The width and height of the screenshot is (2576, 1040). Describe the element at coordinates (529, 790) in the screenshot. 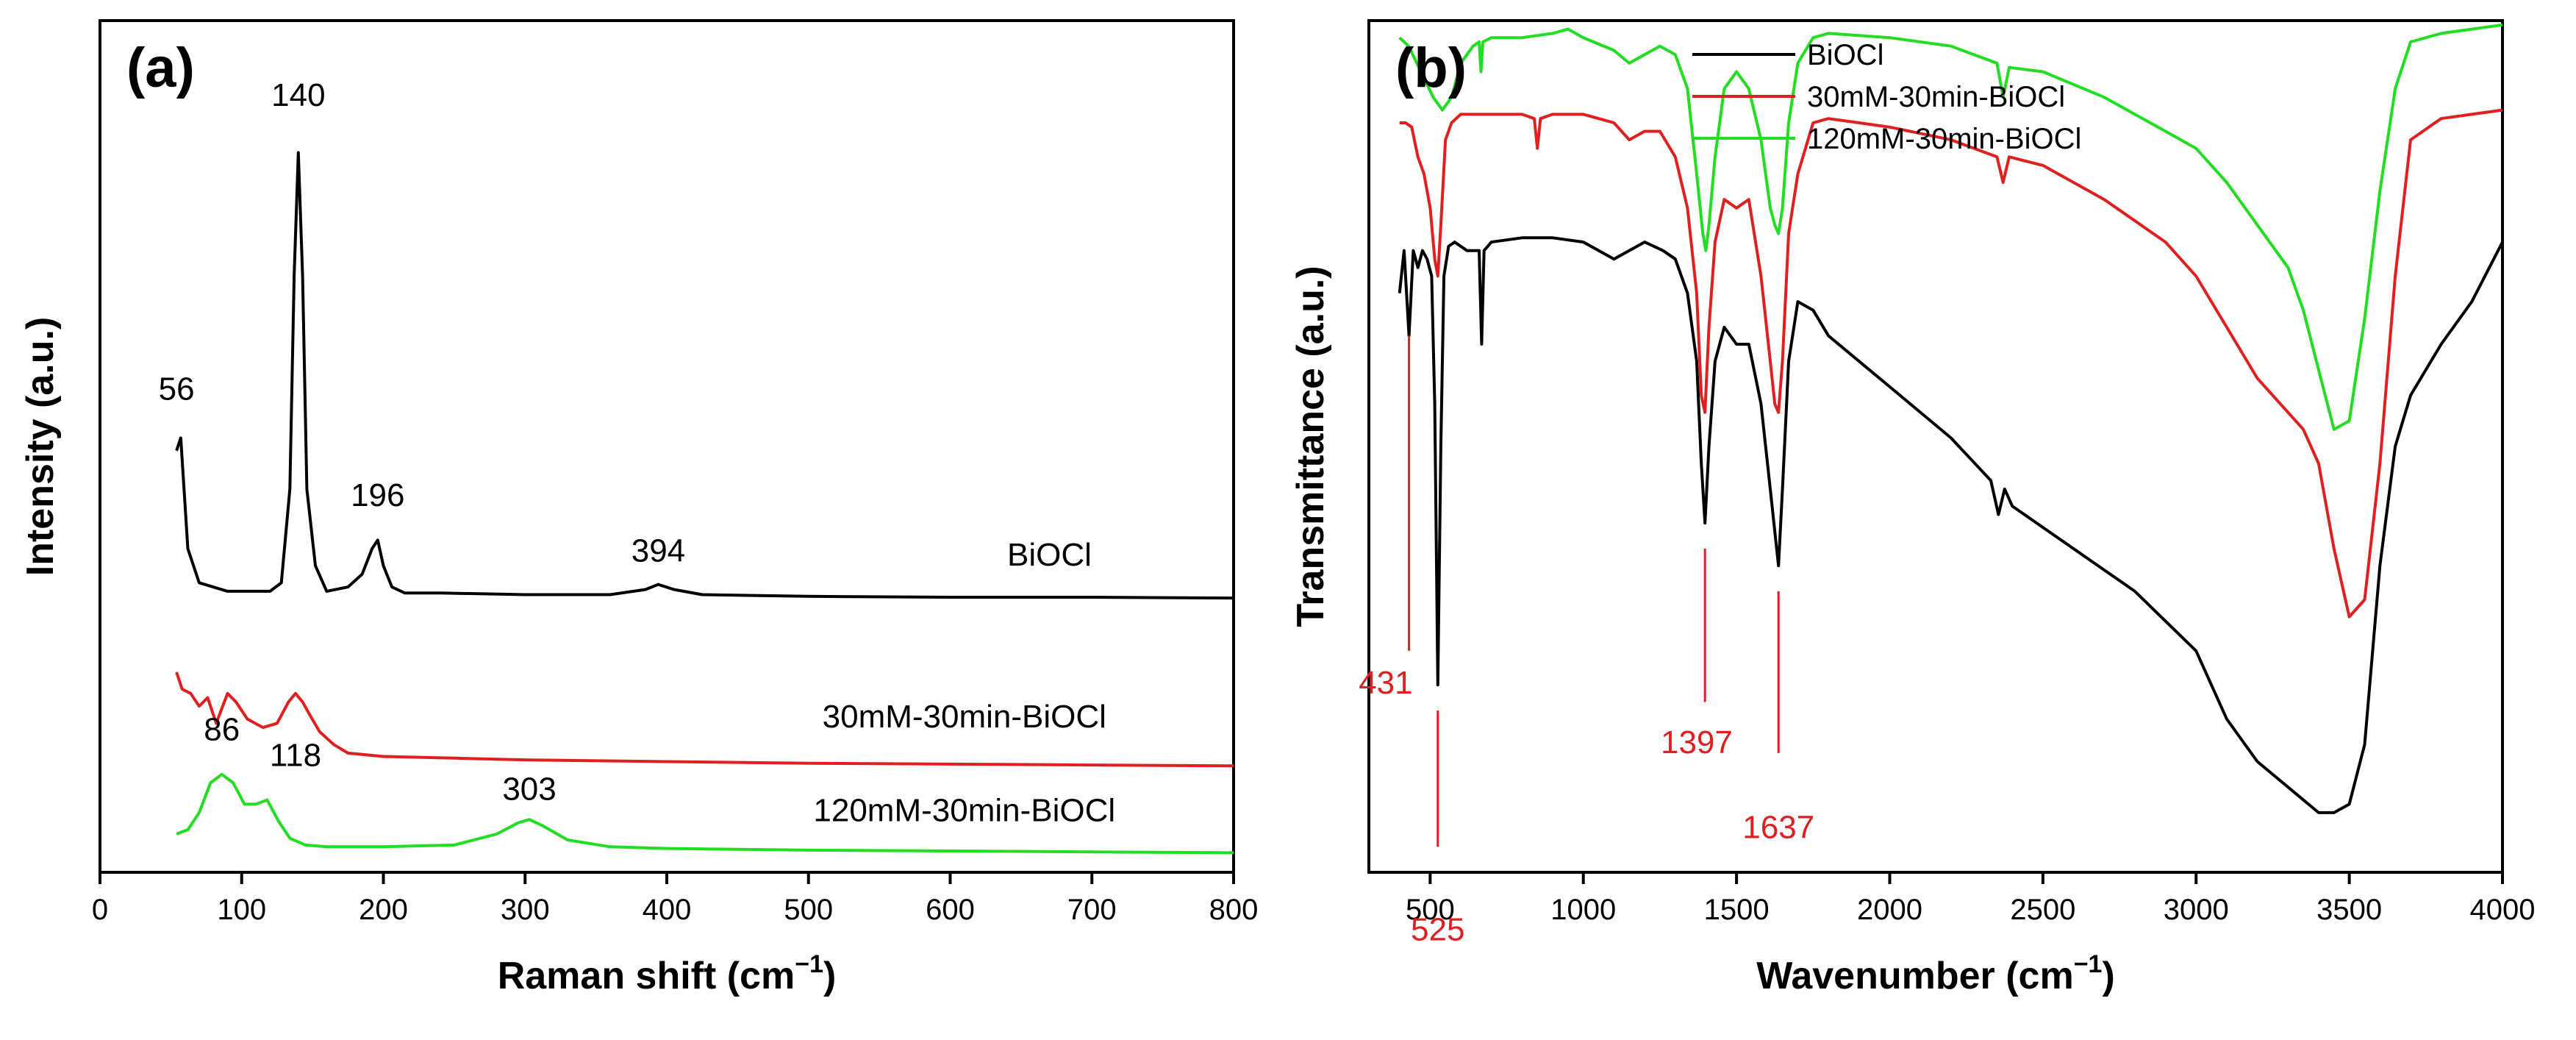

I see `annotation-label: 303` at that location.